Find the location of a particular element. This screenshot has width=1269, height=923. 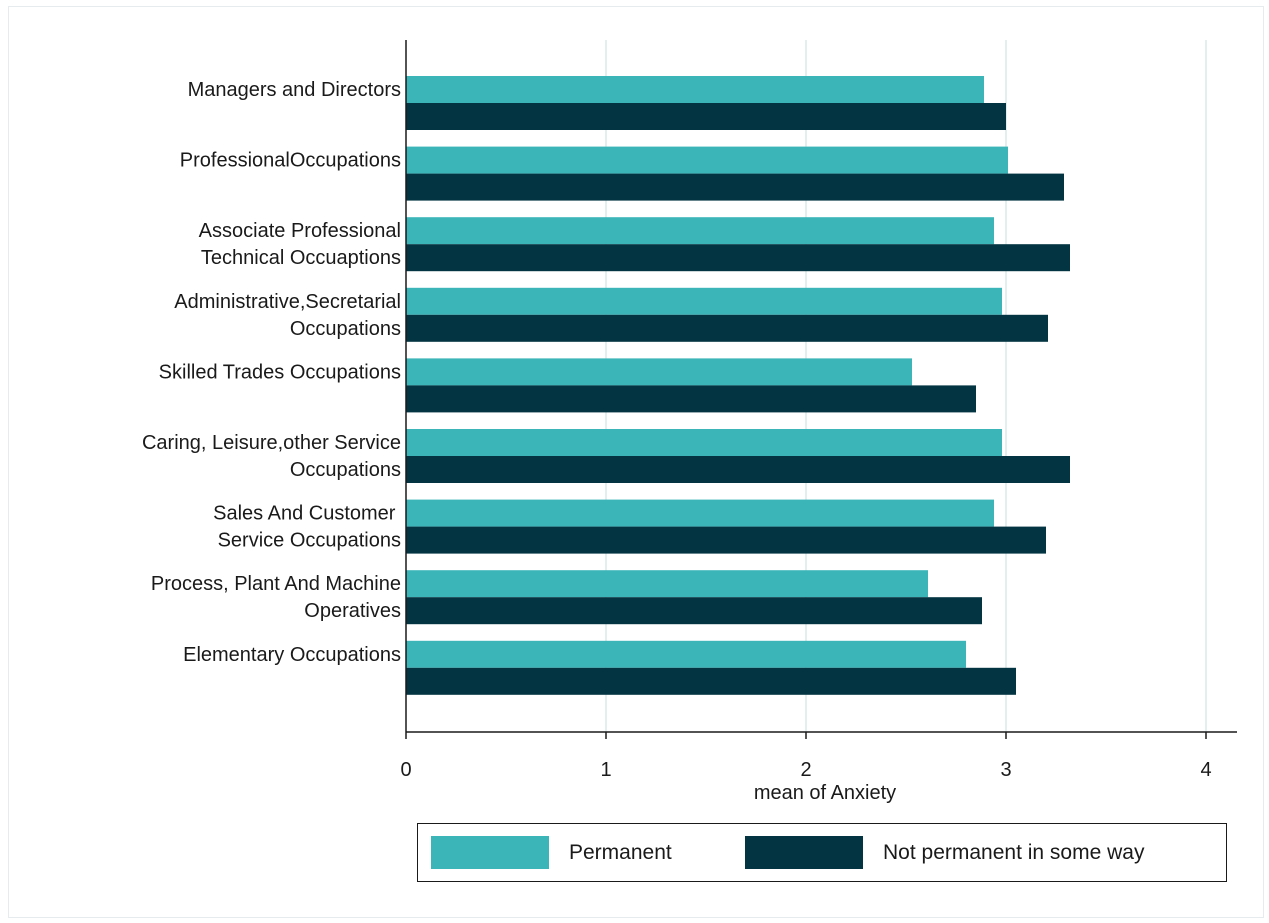

x-axis-title: mean of Anxiety is located at coordinates (825, 793).